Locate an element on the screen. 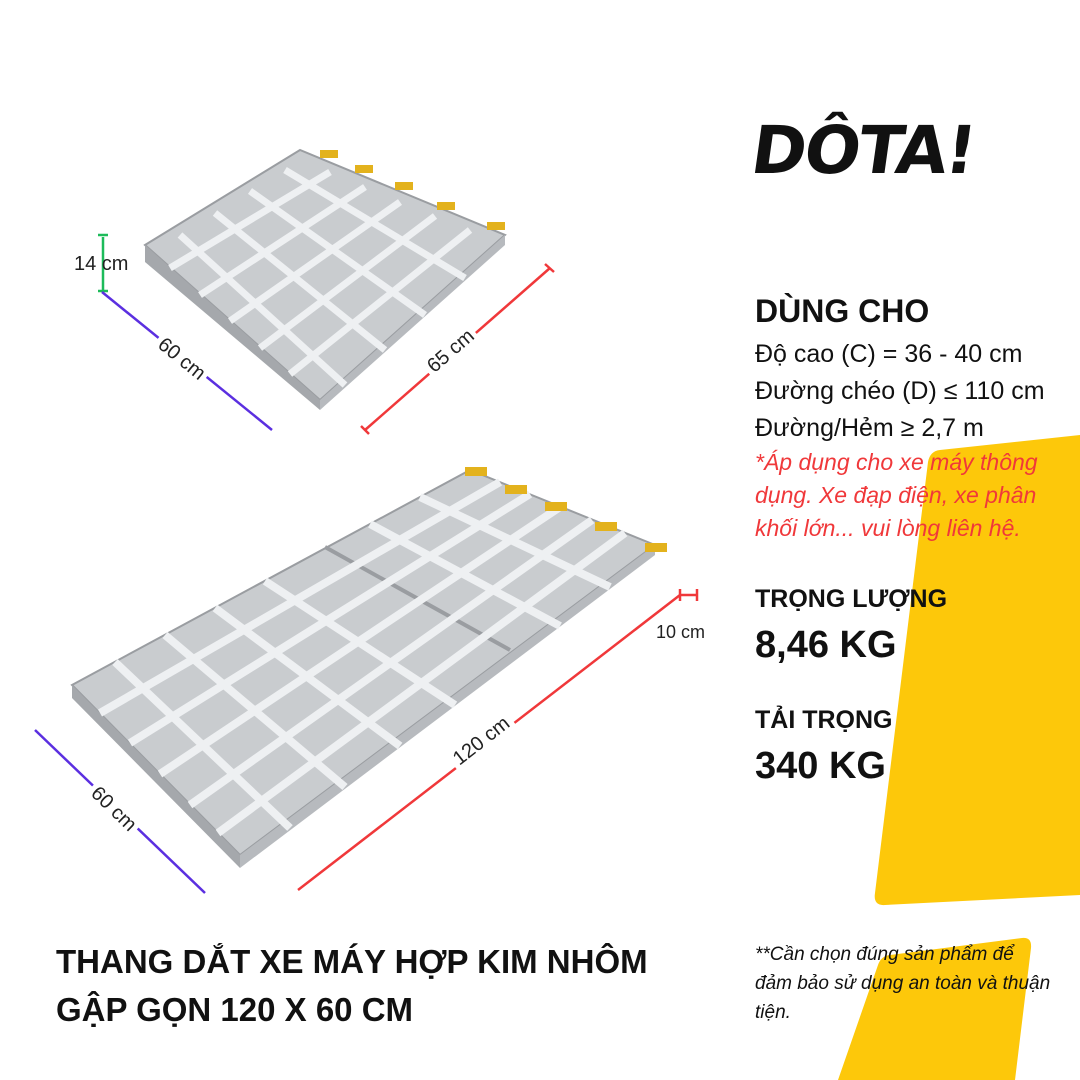 The height and width of the screenshot is (1080, 1080). yellow-accent-shape-lower is located at coordinates (935, 1008).